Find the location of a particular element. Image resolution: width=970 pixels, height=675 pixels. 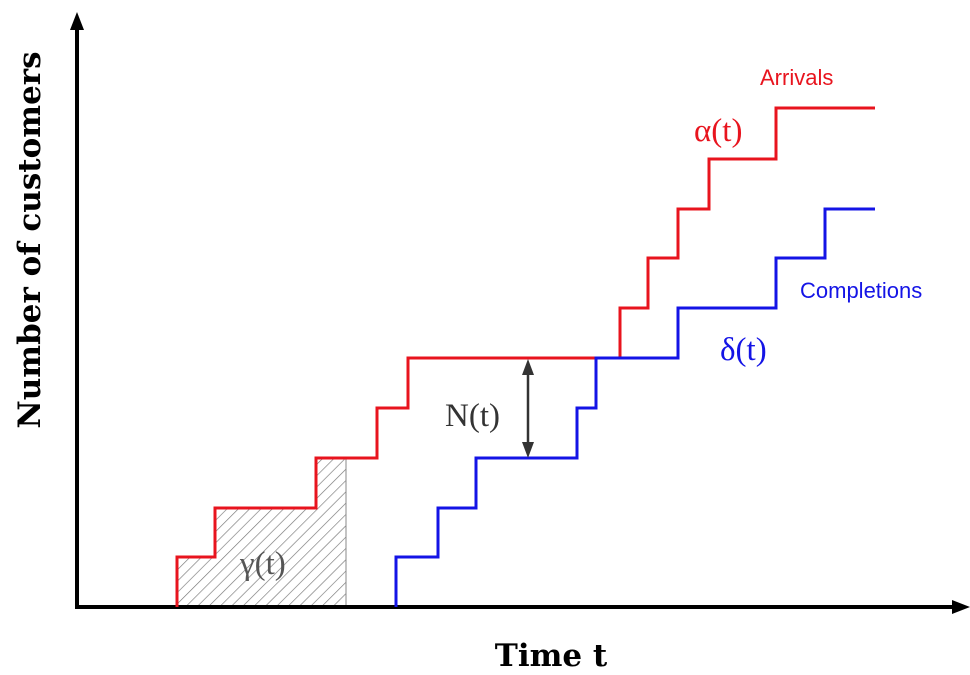

y-axis-label: Number of customers is located at coordinates (30, 239).